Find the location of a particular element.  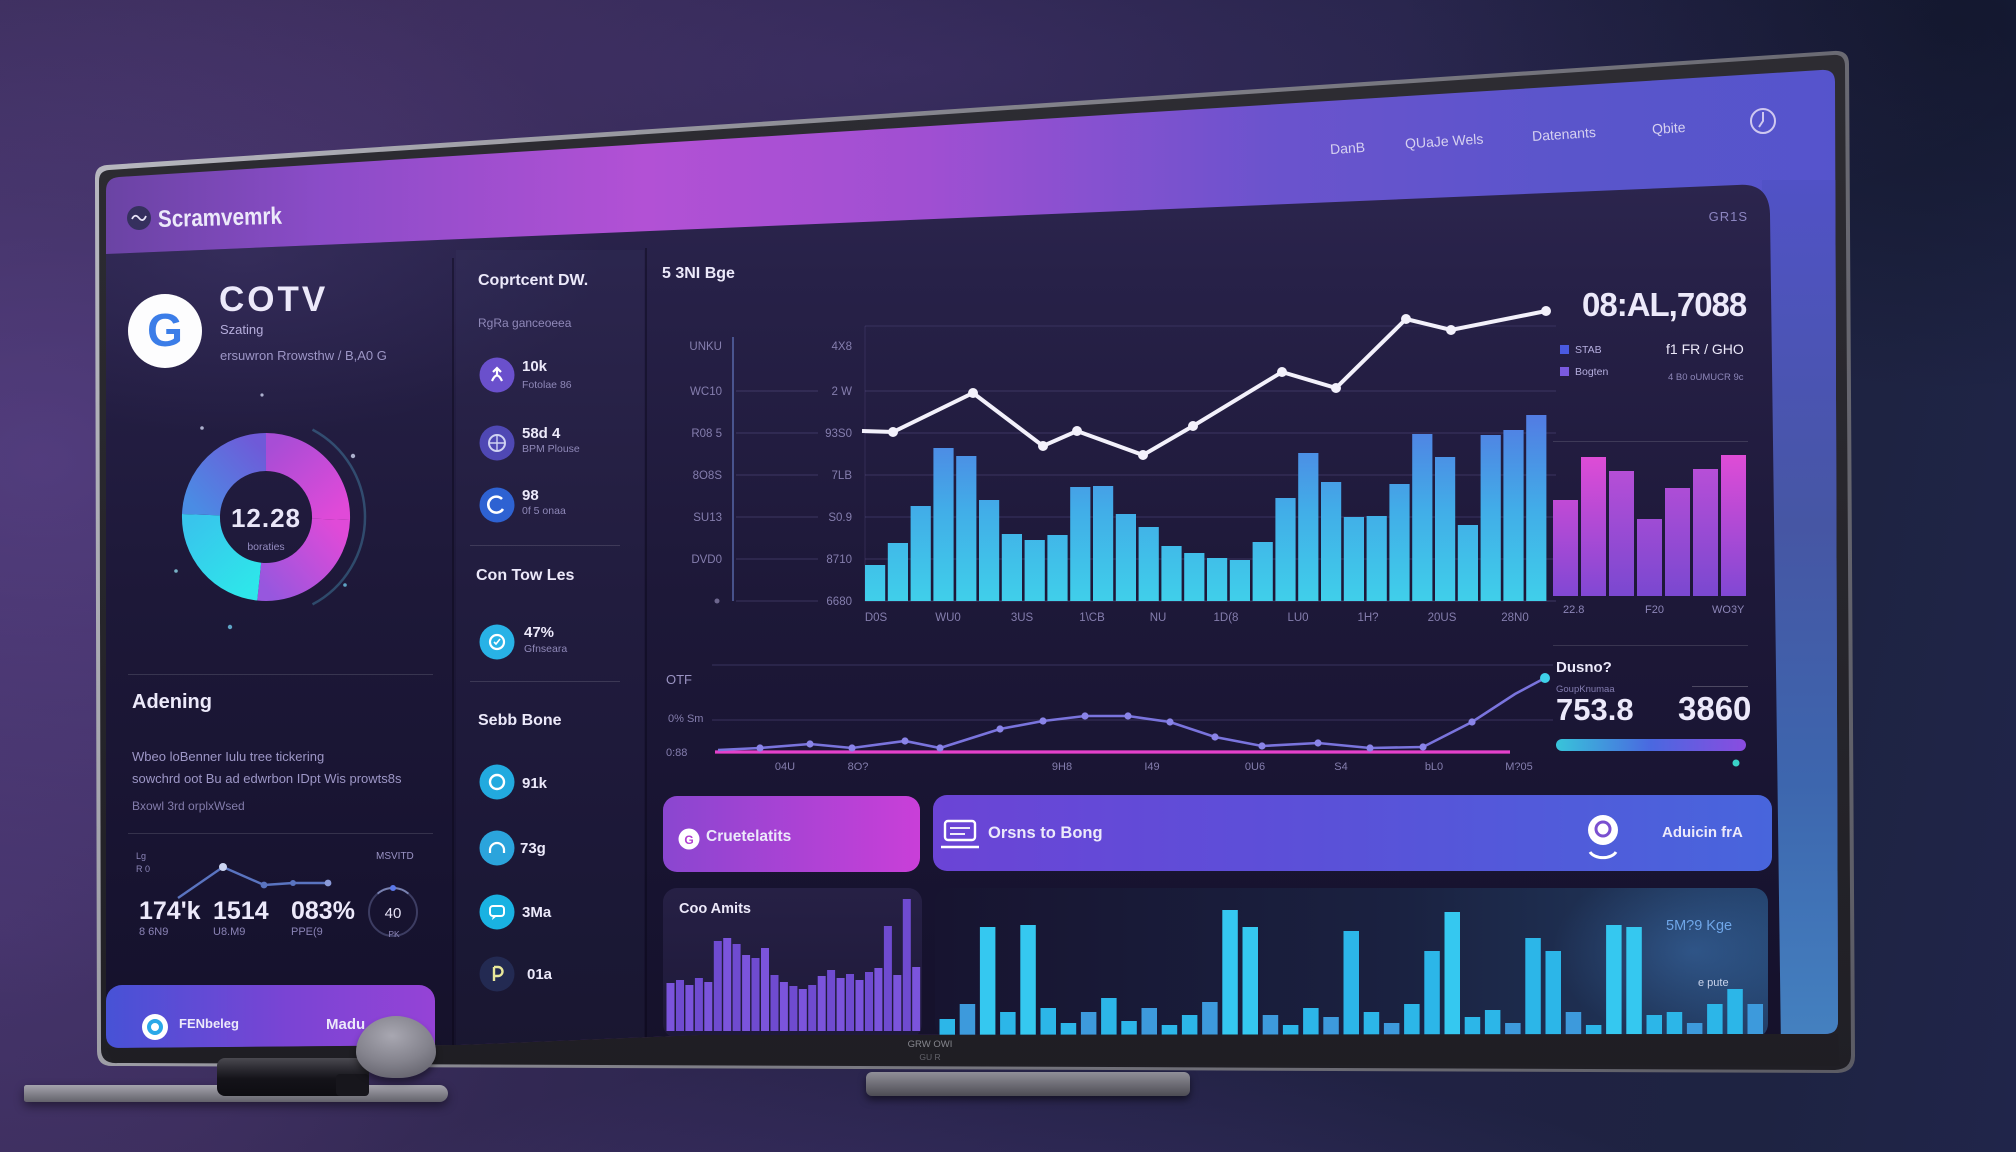

svg-text: 0:88 is located at coordinates (676, 753).